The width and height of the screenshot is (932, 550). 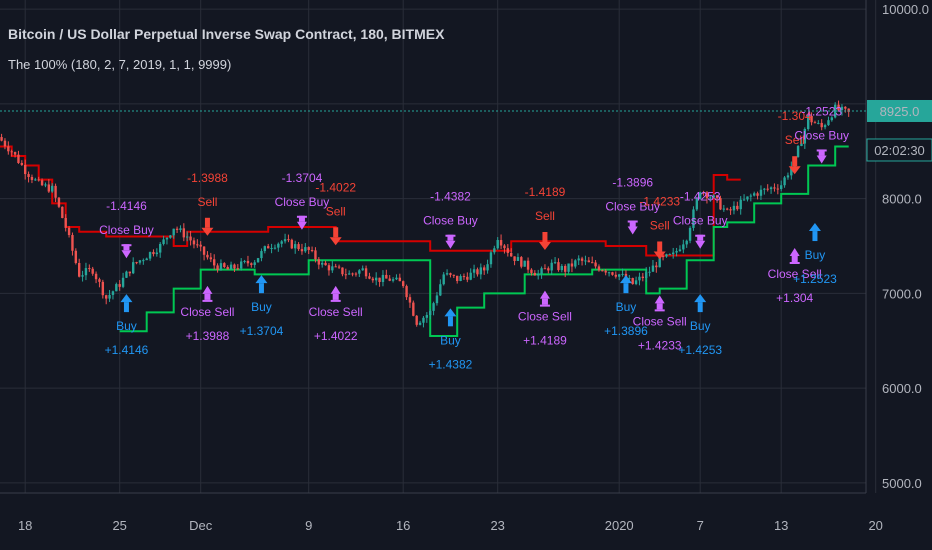 What do you see at coordinates (336, 314) in the screenshot?
I see `signal-close: Close Sell +1.4022` at bounding box center [336, 314].